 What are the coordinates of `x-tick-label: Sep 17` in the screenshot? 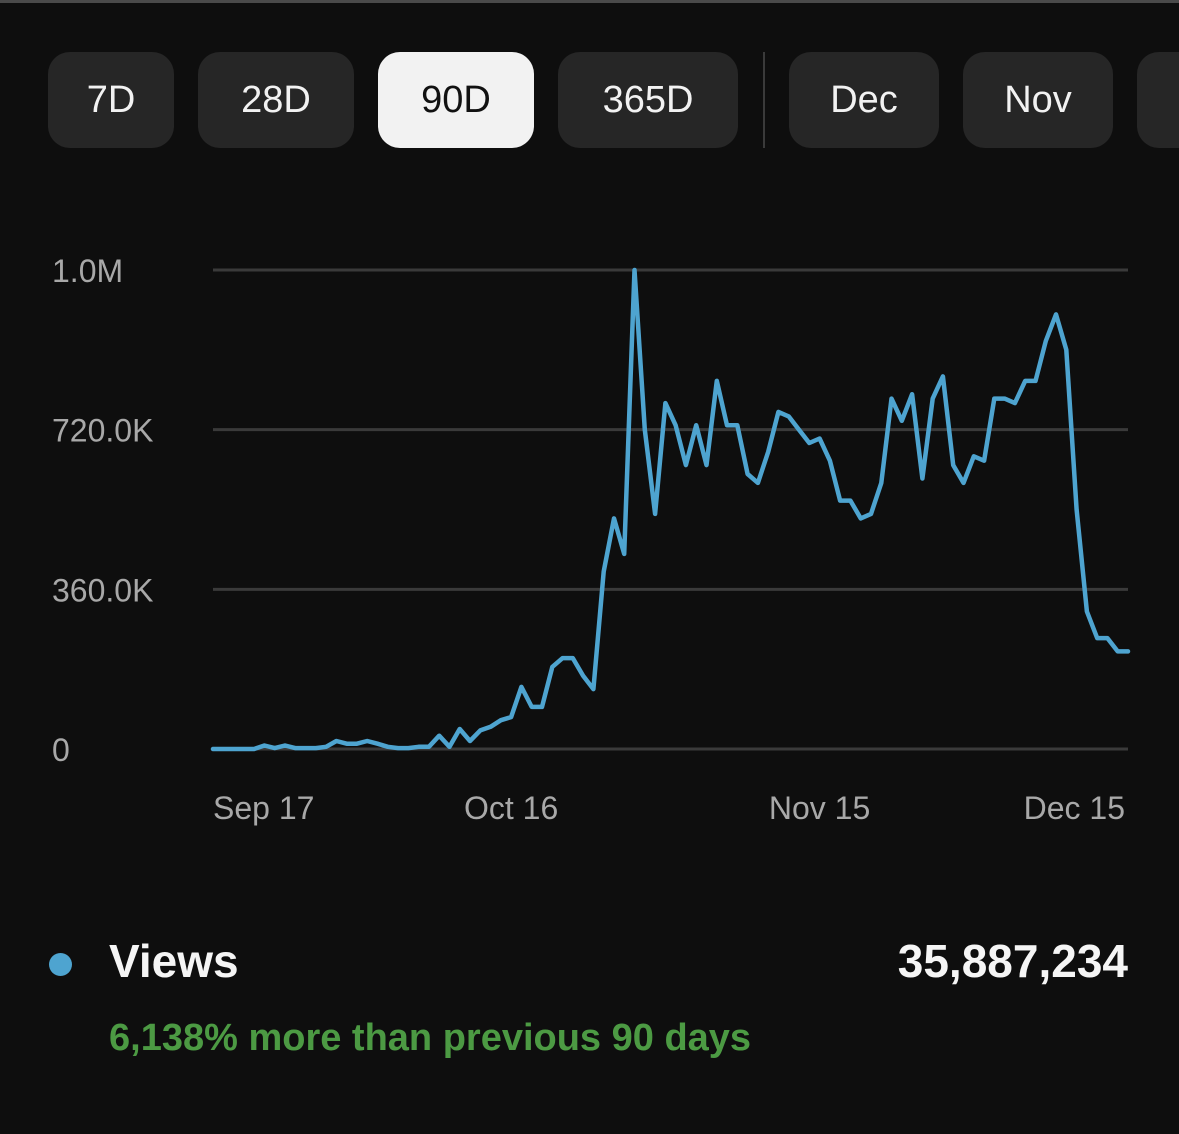 It's located at (263, 808).